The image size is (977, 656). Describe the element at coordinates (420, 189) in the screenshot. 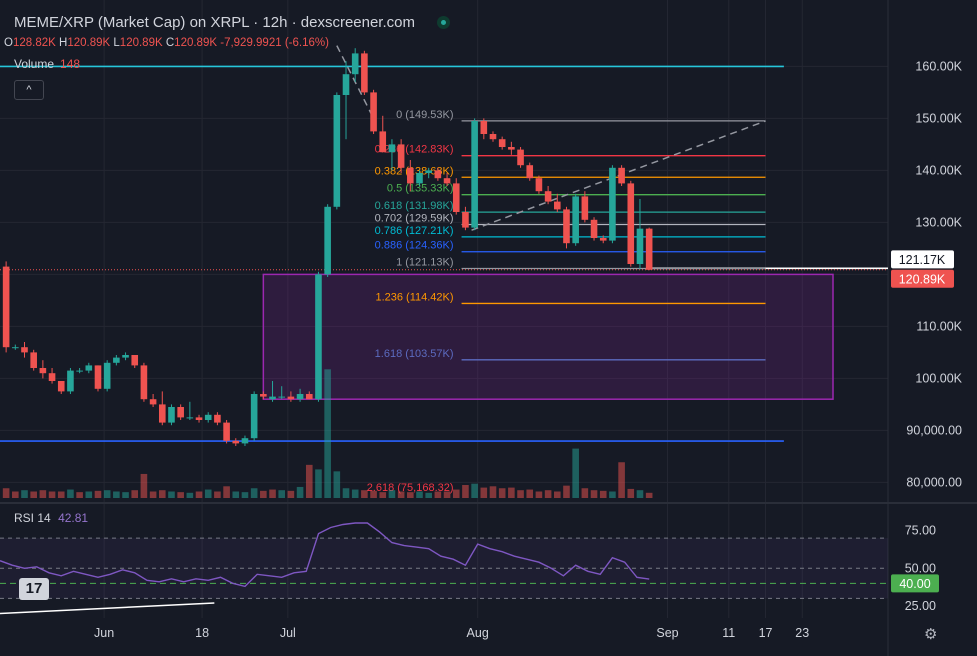

I see `fib-level-label: 0.5 (135.33K)` at that location.